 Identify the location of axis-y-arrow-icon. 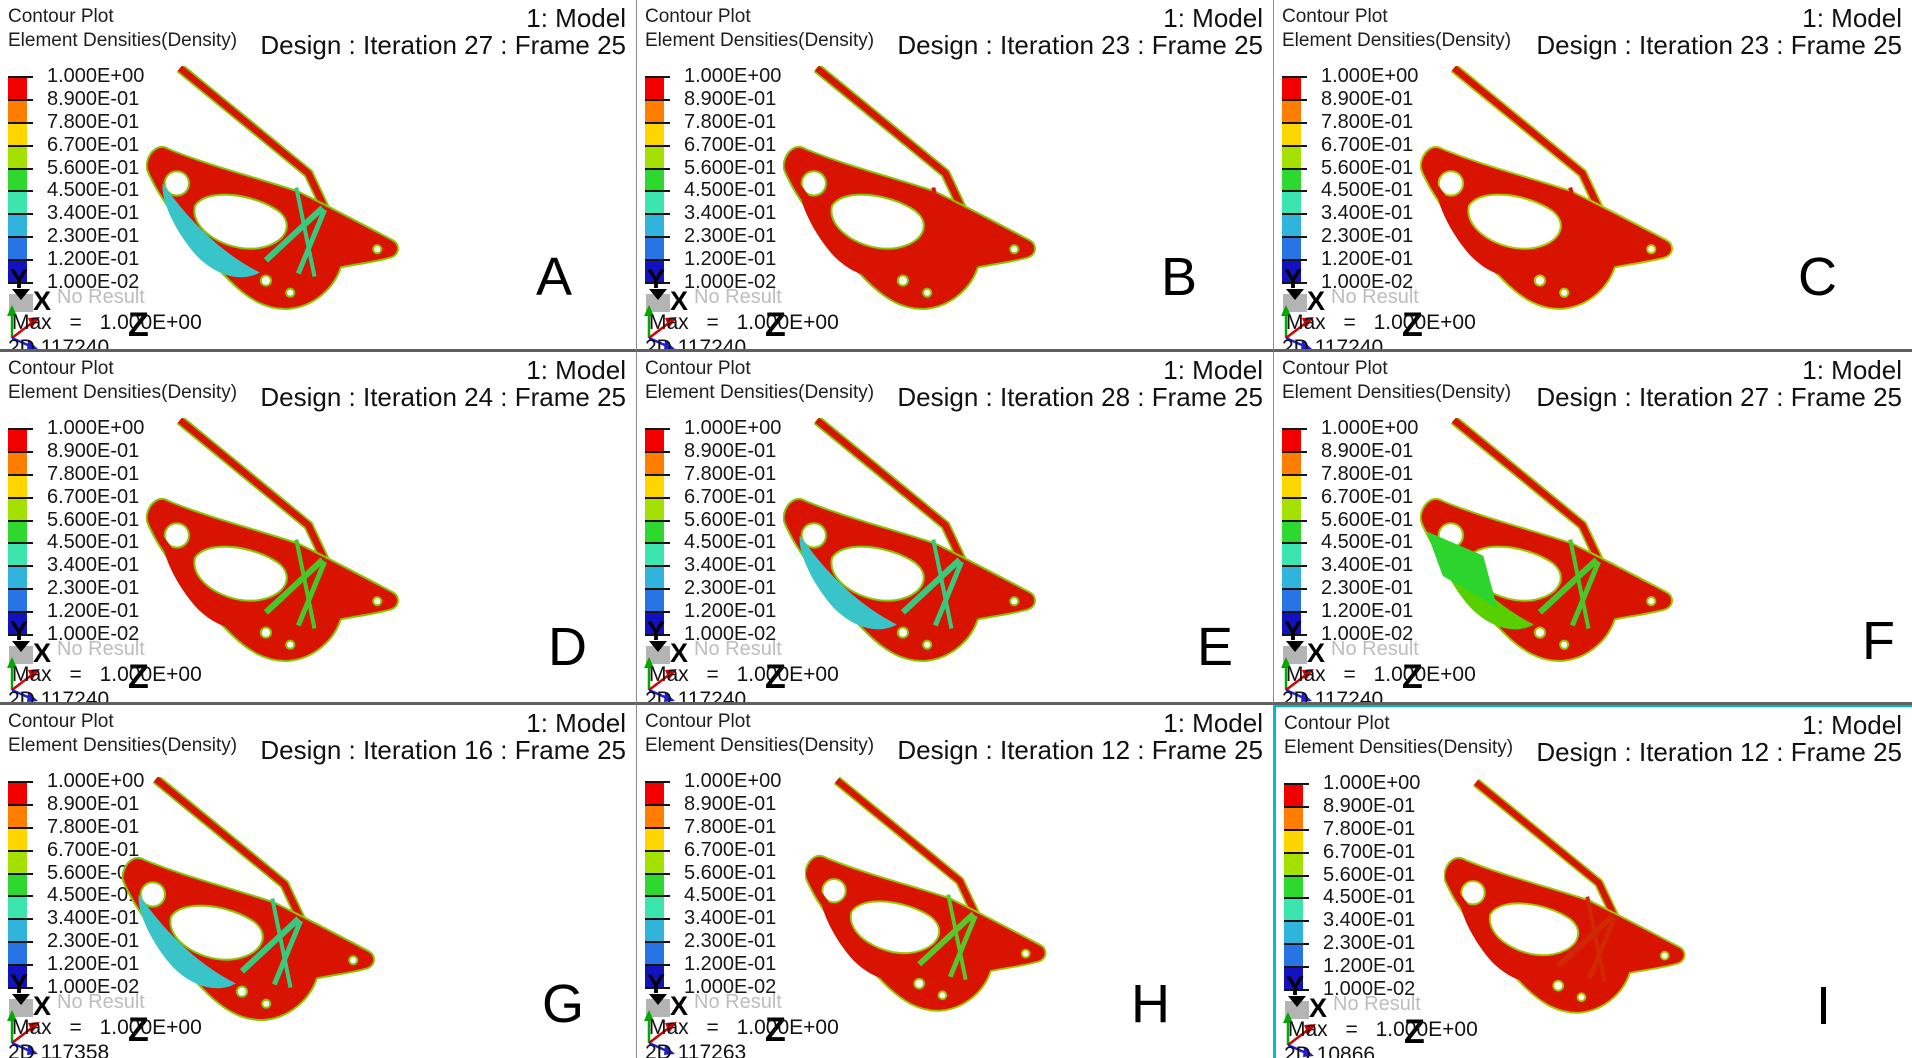
(1295, 646).